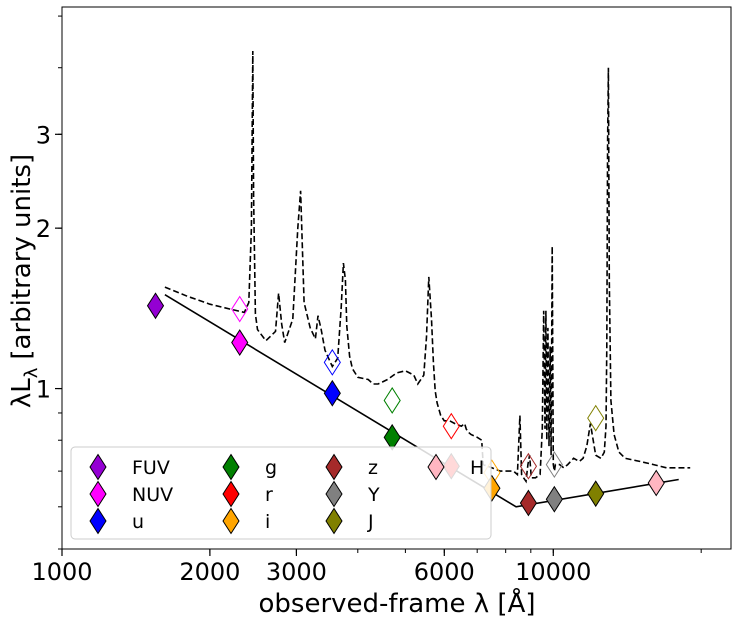 Image resolution: width=738 pixels, height=623 pixels. I want to click on open-diamond-j, so click(596, 418).